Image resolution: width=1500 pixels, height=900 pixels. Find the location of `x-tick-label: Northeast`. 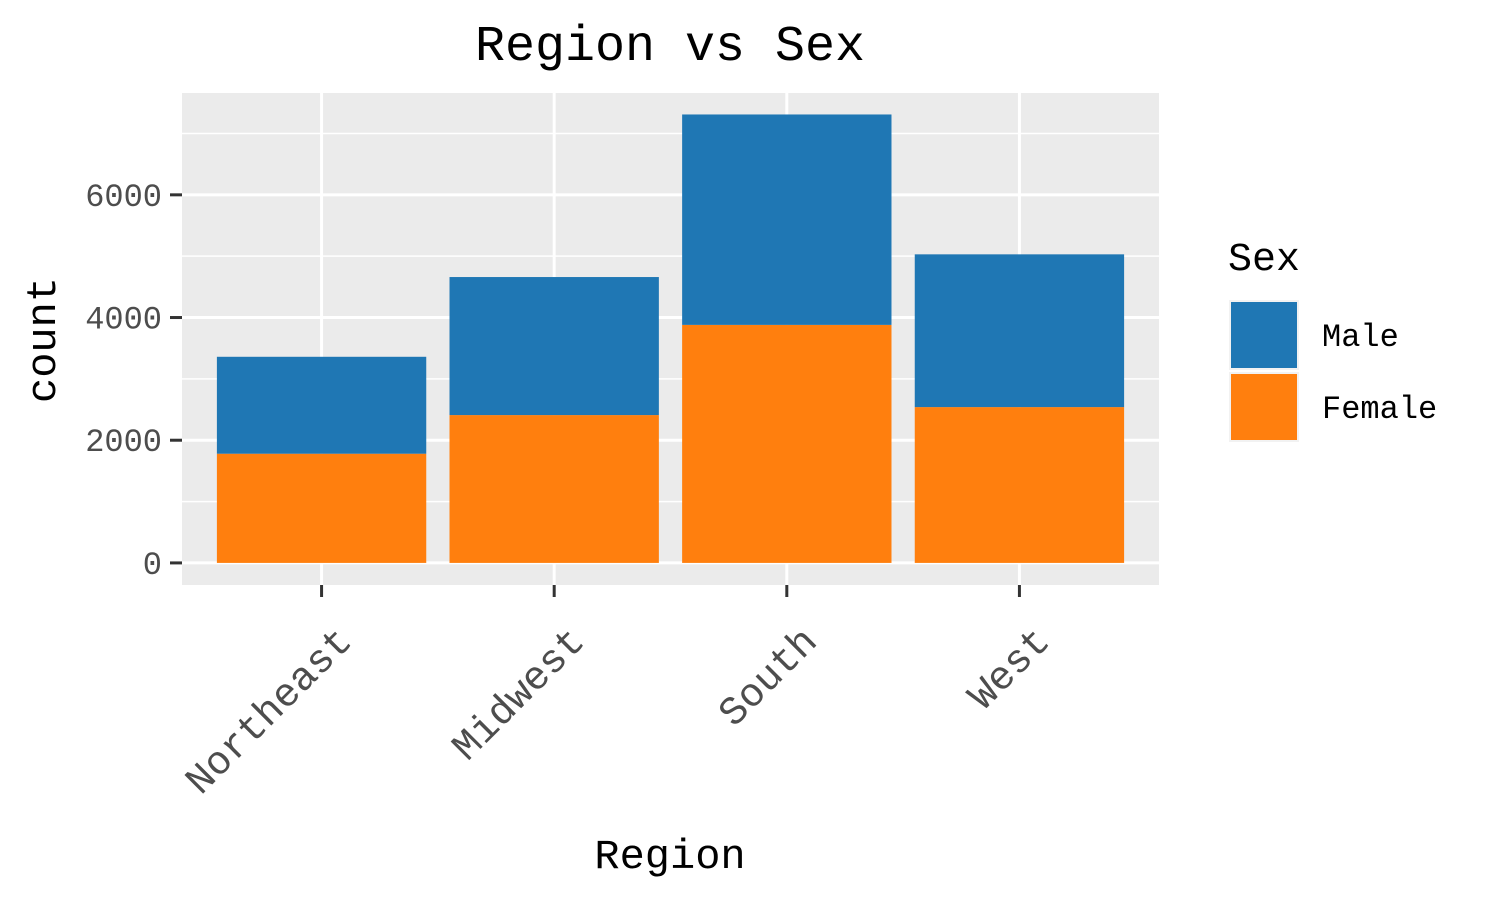

x-tick-label: Northeast is located at coordinates (270, 712).